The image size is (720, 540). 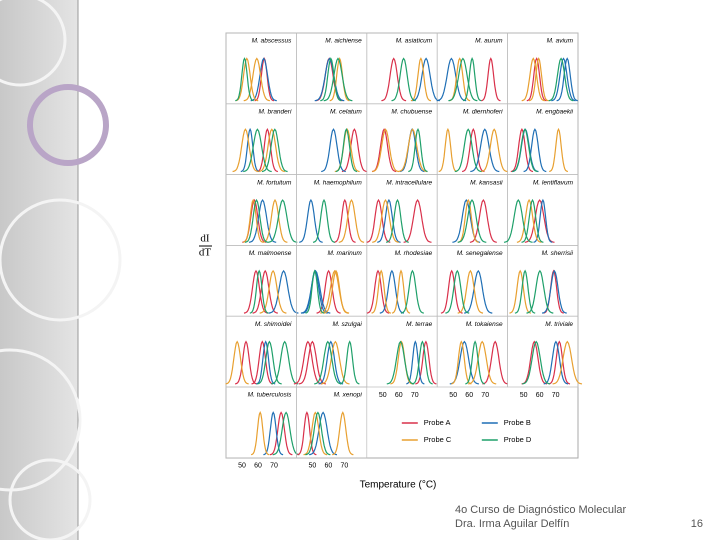 I want to click on panel-label: M. branderi, so click(x=275, y=112).